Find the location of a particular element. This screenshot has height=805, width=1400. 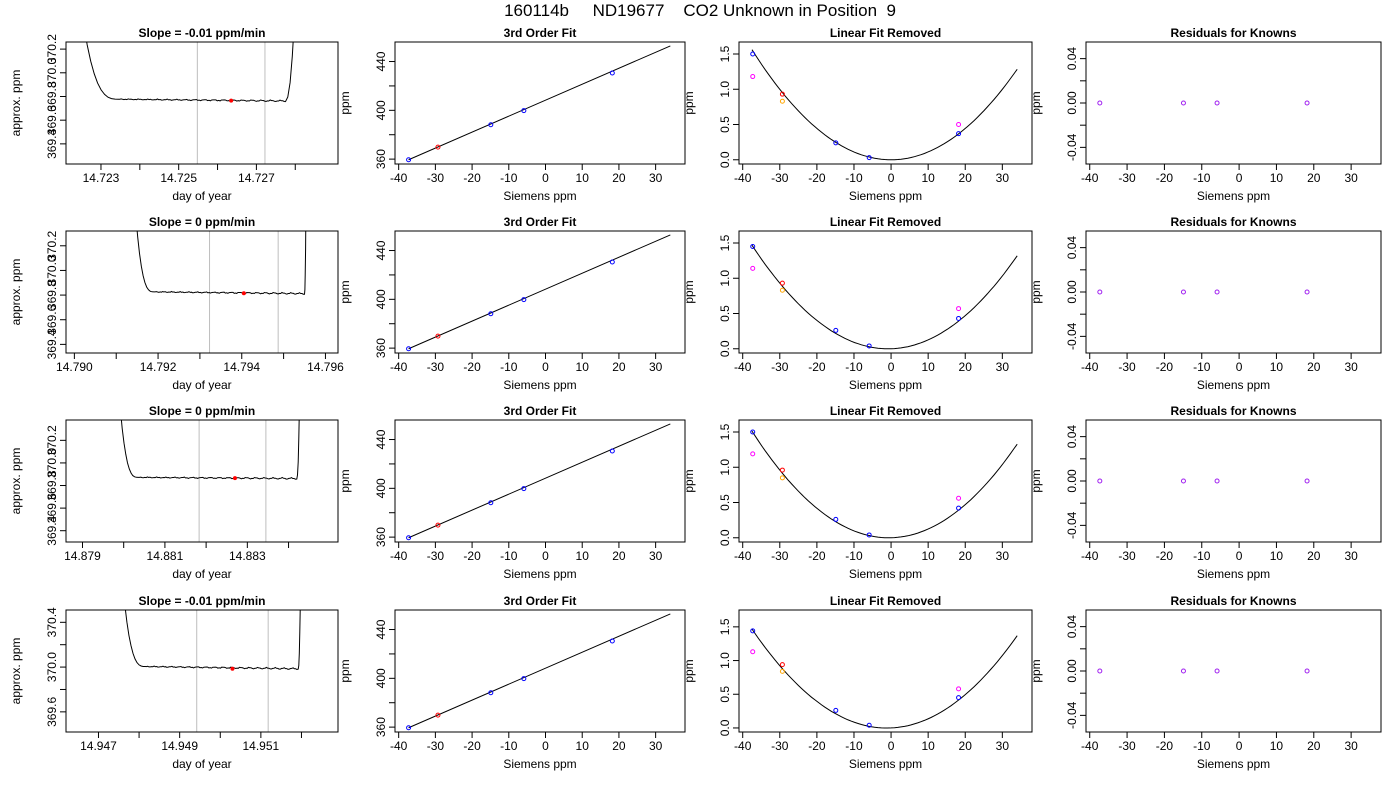

x-axis-label: day of year is located at coordinates (201, 385).